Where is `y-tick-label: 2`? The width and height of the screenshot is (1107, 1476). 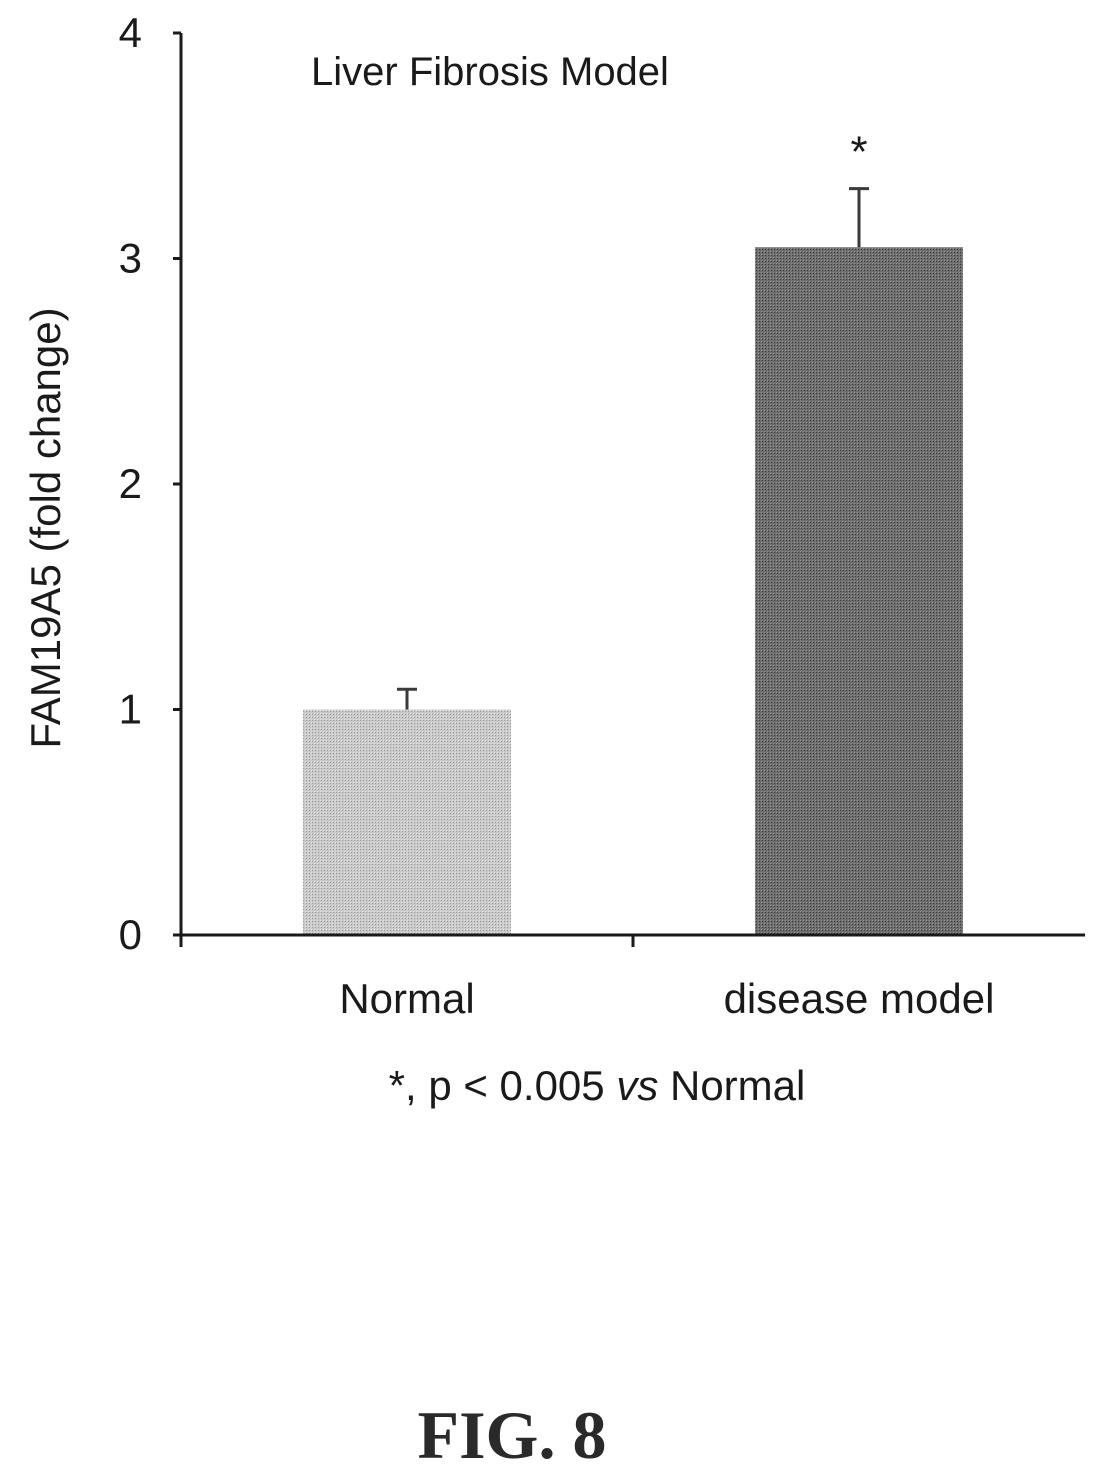 y-tick-label: 2 is located at coordinates (130, 483).